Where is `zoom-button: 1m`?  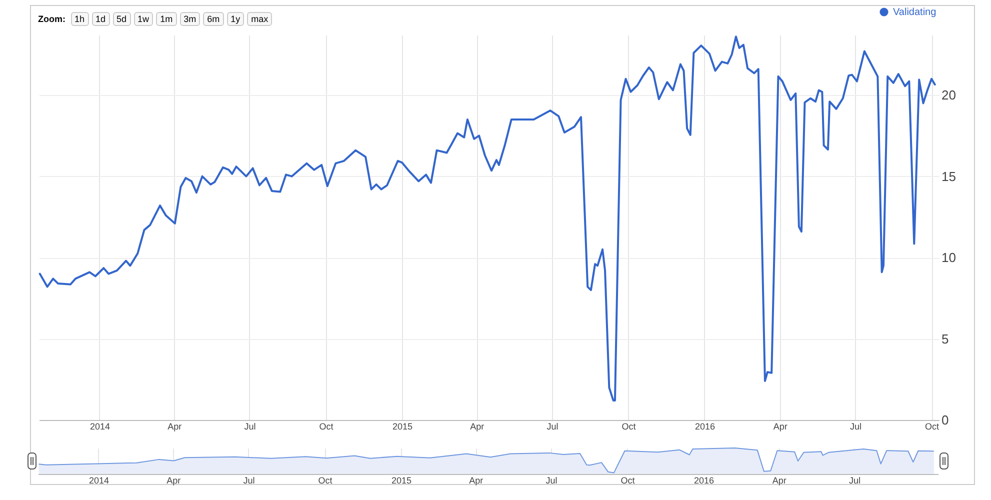 zoom-button: 1m is located at coordinates (166, 19).